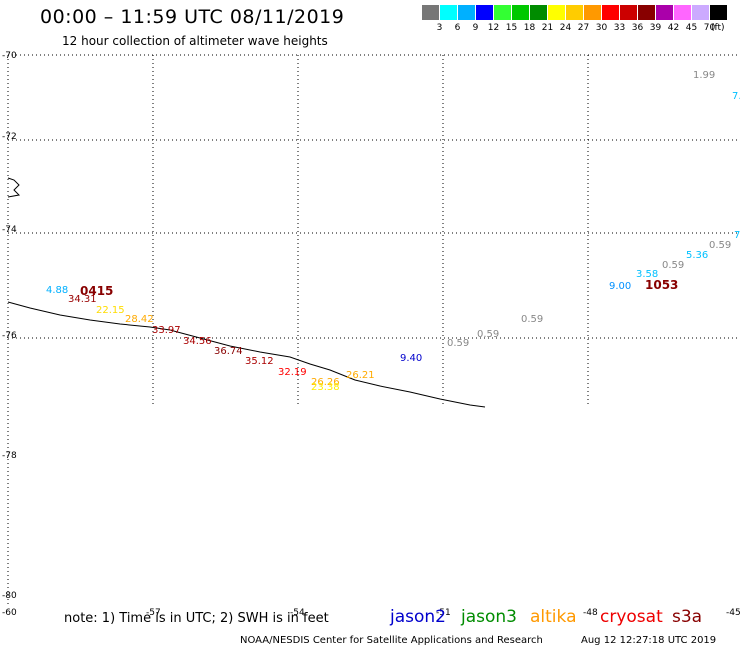 This screenshot has height=650, width=740. I want to click on legend-label: 27, so click(583, 28).